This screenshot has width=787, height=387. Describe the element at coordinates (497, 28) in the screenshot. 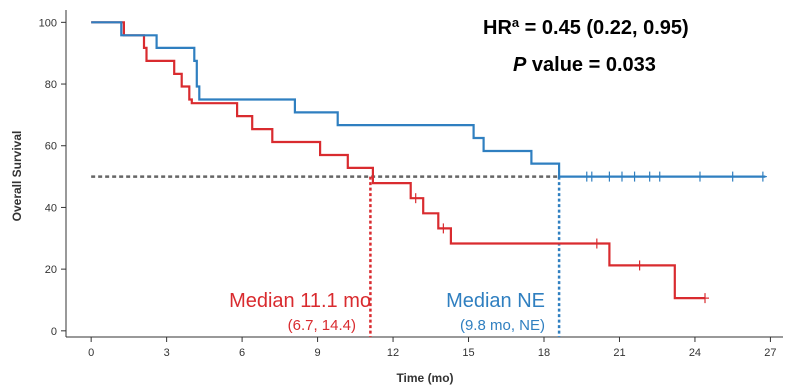

I see `hr-label: HR` at that location.